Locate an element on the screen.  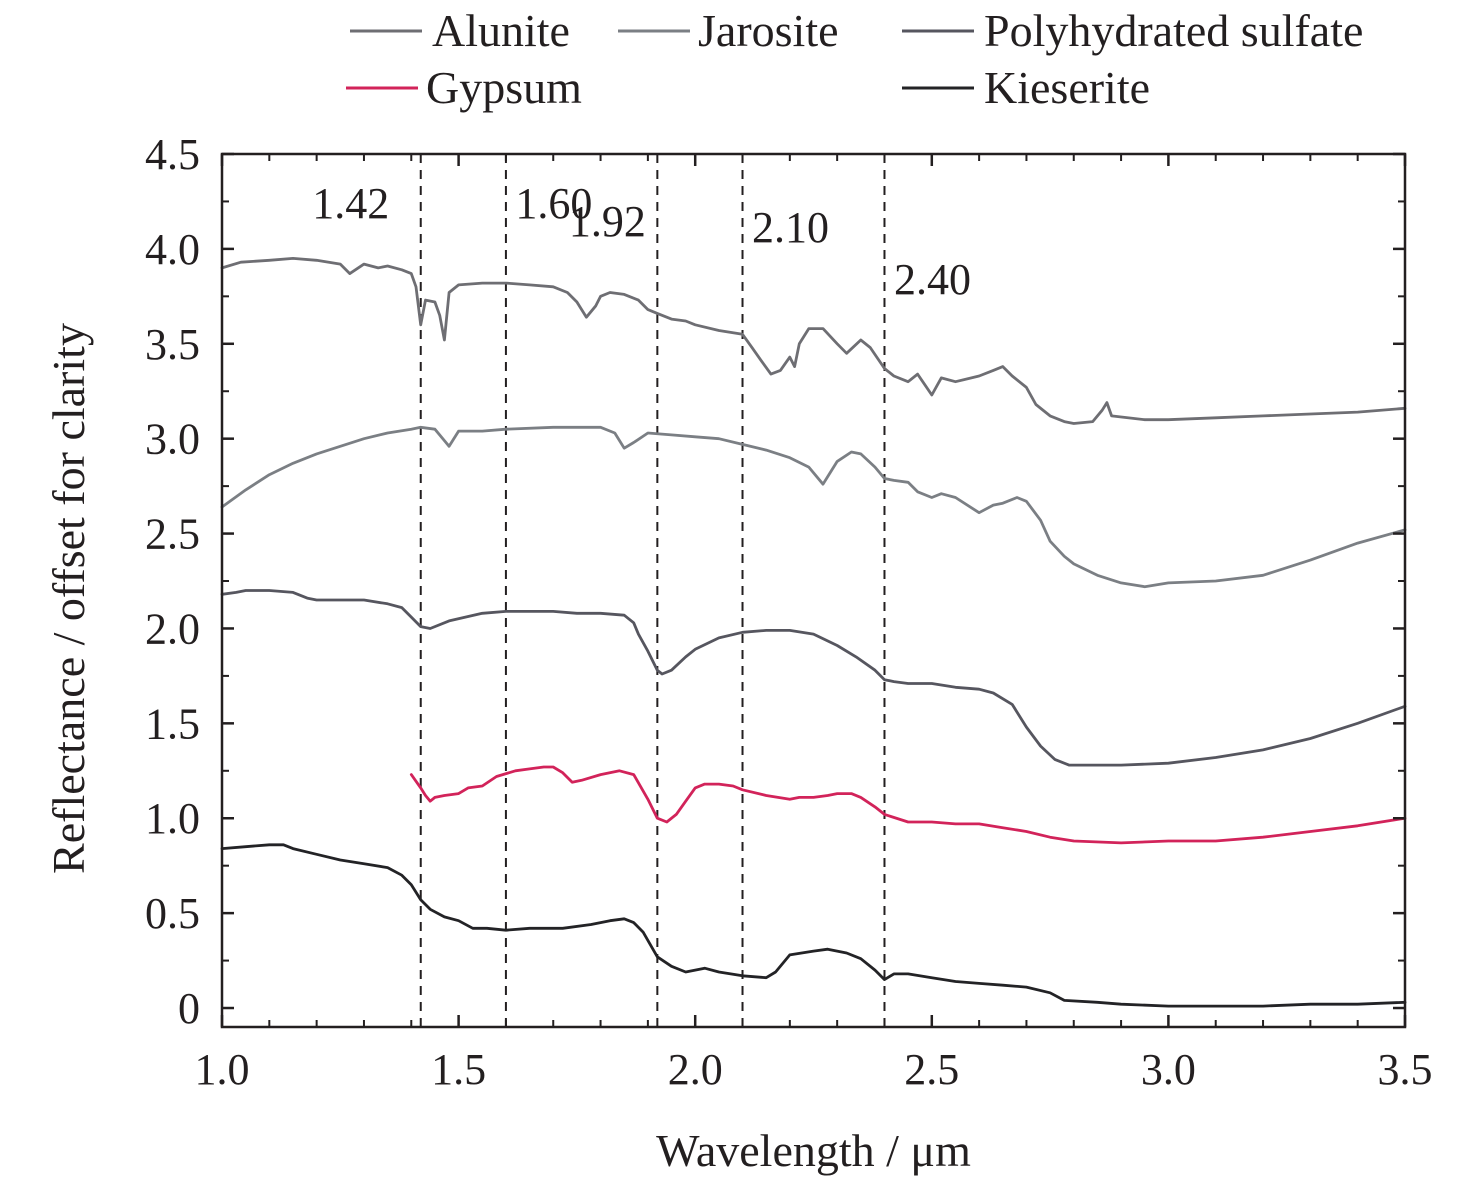
y-tick-label: 2.0 is located at coordinates (172, 628).